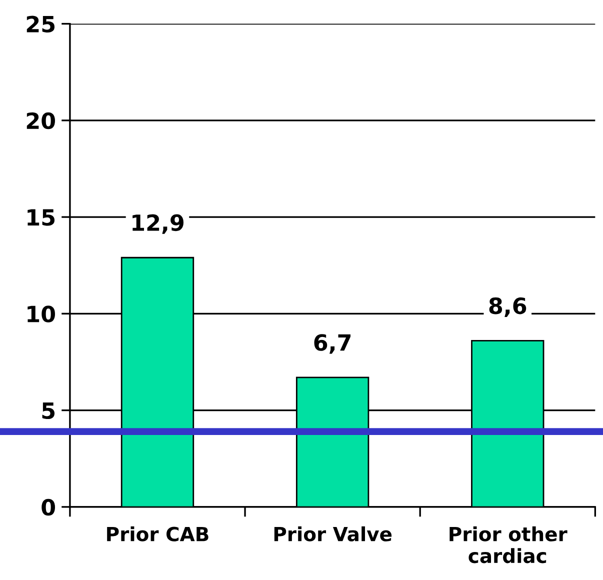 The width and height of the screenshot is (603, 580). What do you see at coordinates (333, 534) in the screenshot?
I see `x-tick-label: Prior Valve` at bounding box center [333, 534].